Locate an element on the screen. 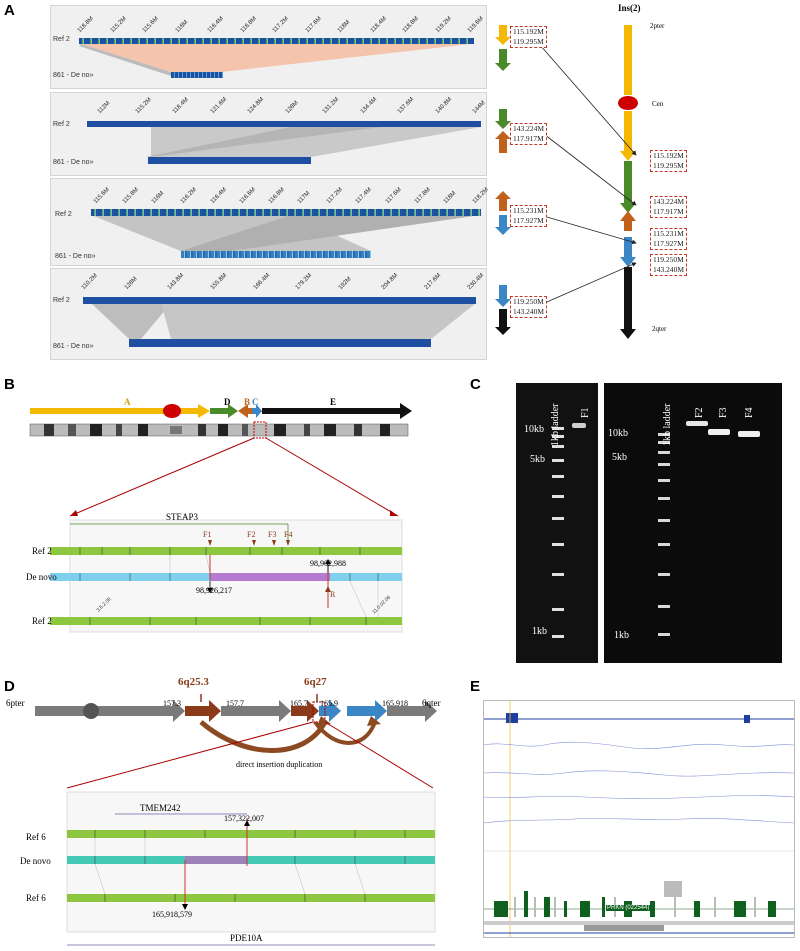 The width and height of the screenshot is (800, 951). pter-label: 2pter is located at coordinates (657, 26).